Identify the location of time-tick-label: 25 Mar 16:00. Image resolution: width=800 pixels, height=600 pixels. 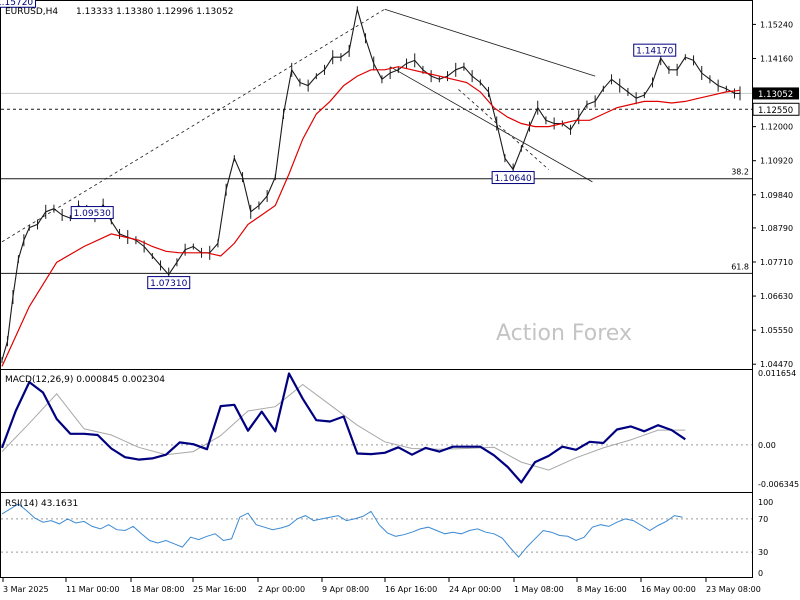
(219, 589).